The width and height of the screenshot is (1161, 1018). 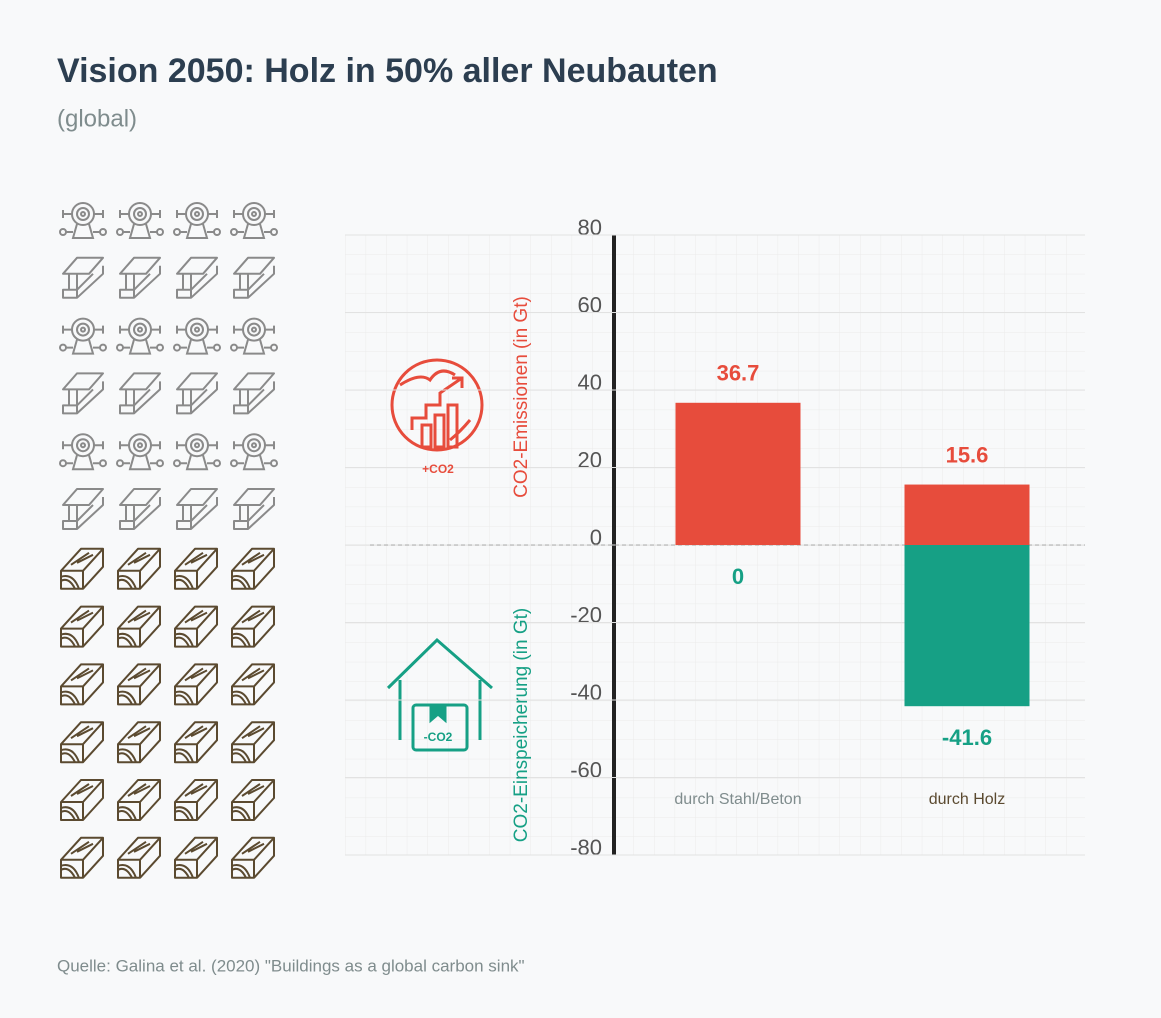 I want to click on x-tick-label: durch Stahl/Beton, so click(x=737, y=799).